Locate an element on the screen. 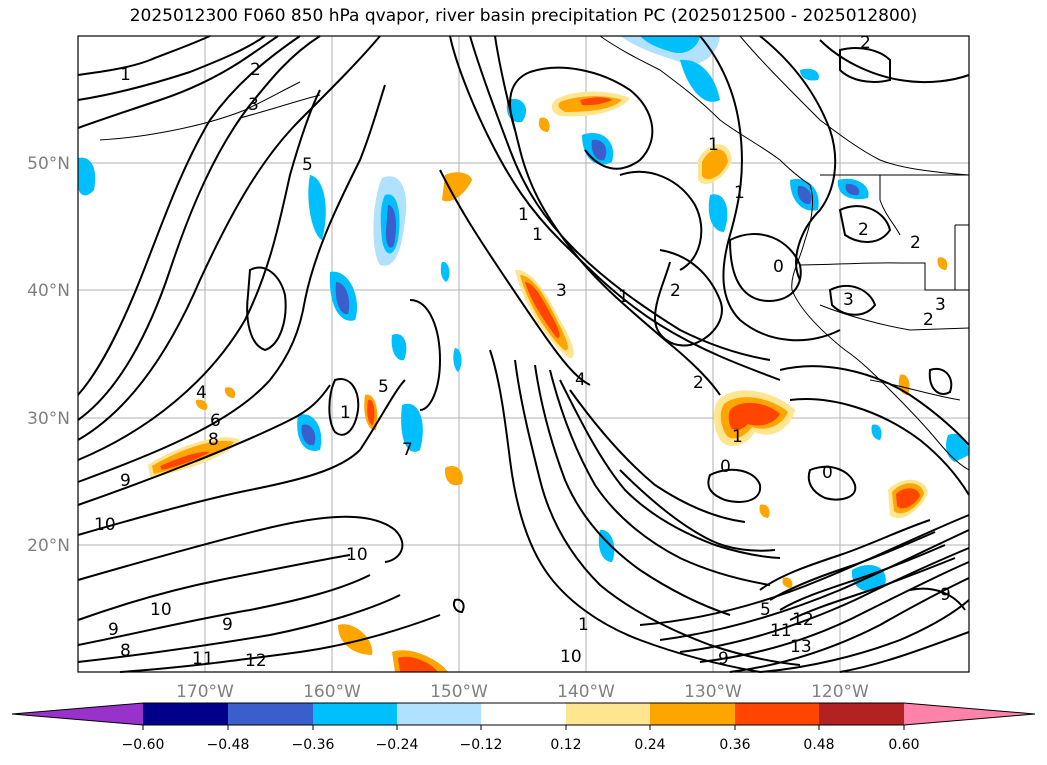  lon-label: 140°W is located at coordinates (586, 692).